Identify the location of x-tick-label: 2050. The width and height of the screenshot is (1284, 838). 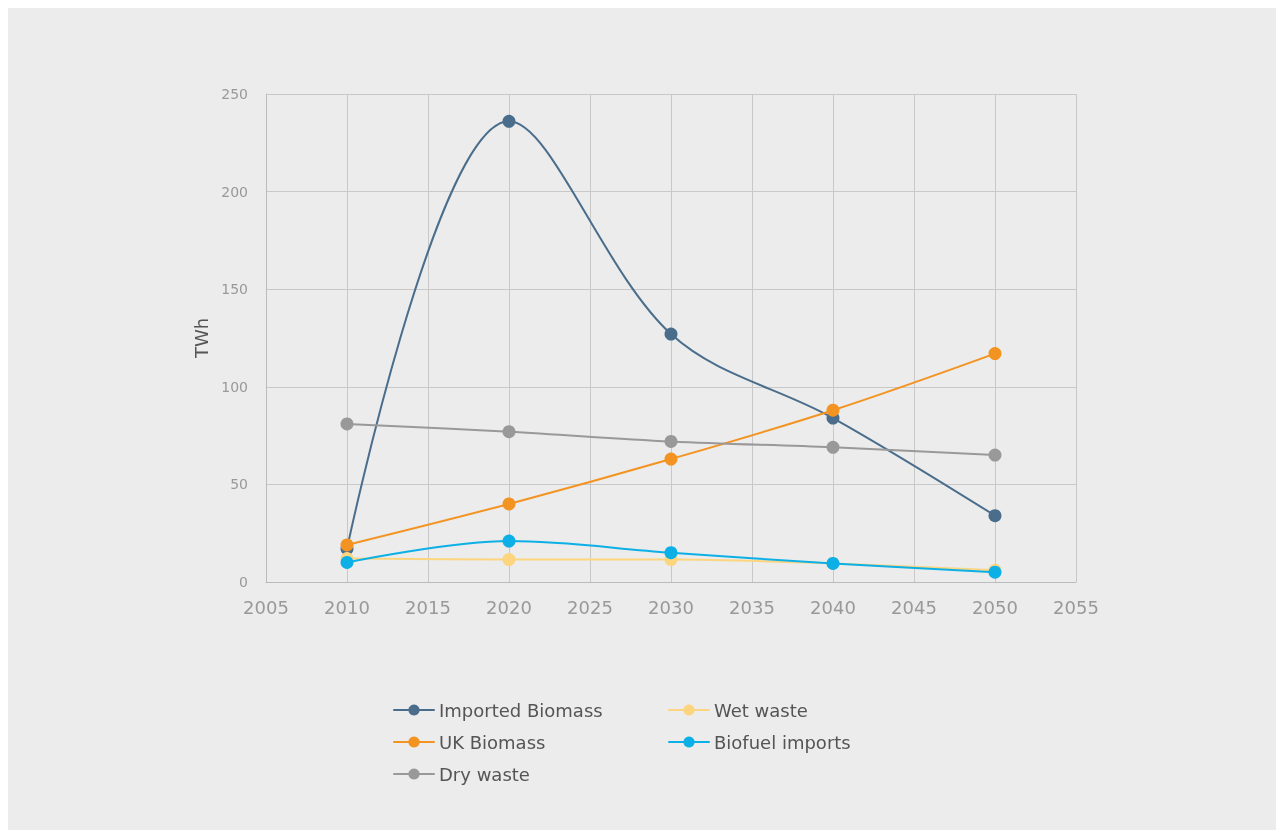
(995, 607).